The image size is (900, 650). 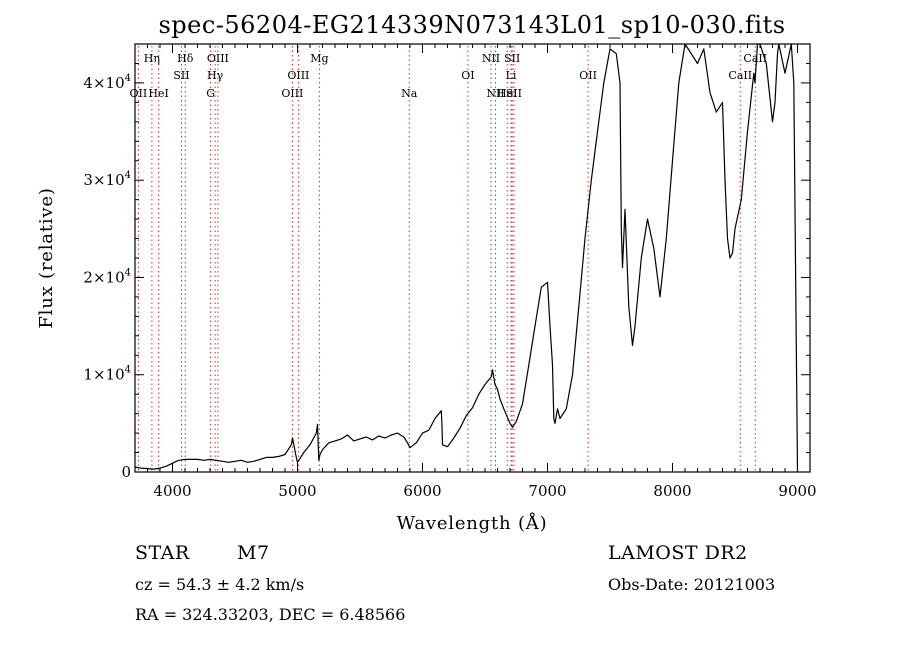 What do you see at coordinates (547, 491) in the screenshot?
I see `x-tick-label: 7000` at bounding box center [547, 491].